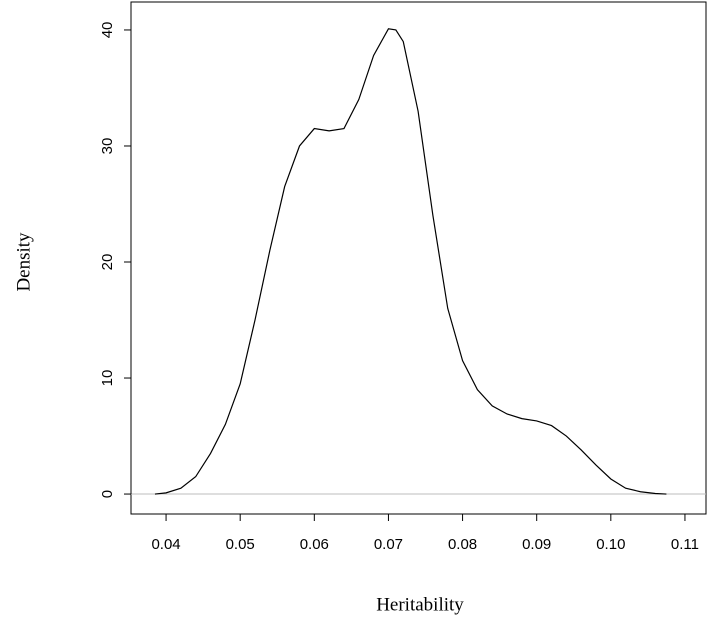 This screenshot has height=626, width=722. Describe the element at coordinates (388, 544) in the screenshot. I see `x-tick-label: 0.07` at that location.